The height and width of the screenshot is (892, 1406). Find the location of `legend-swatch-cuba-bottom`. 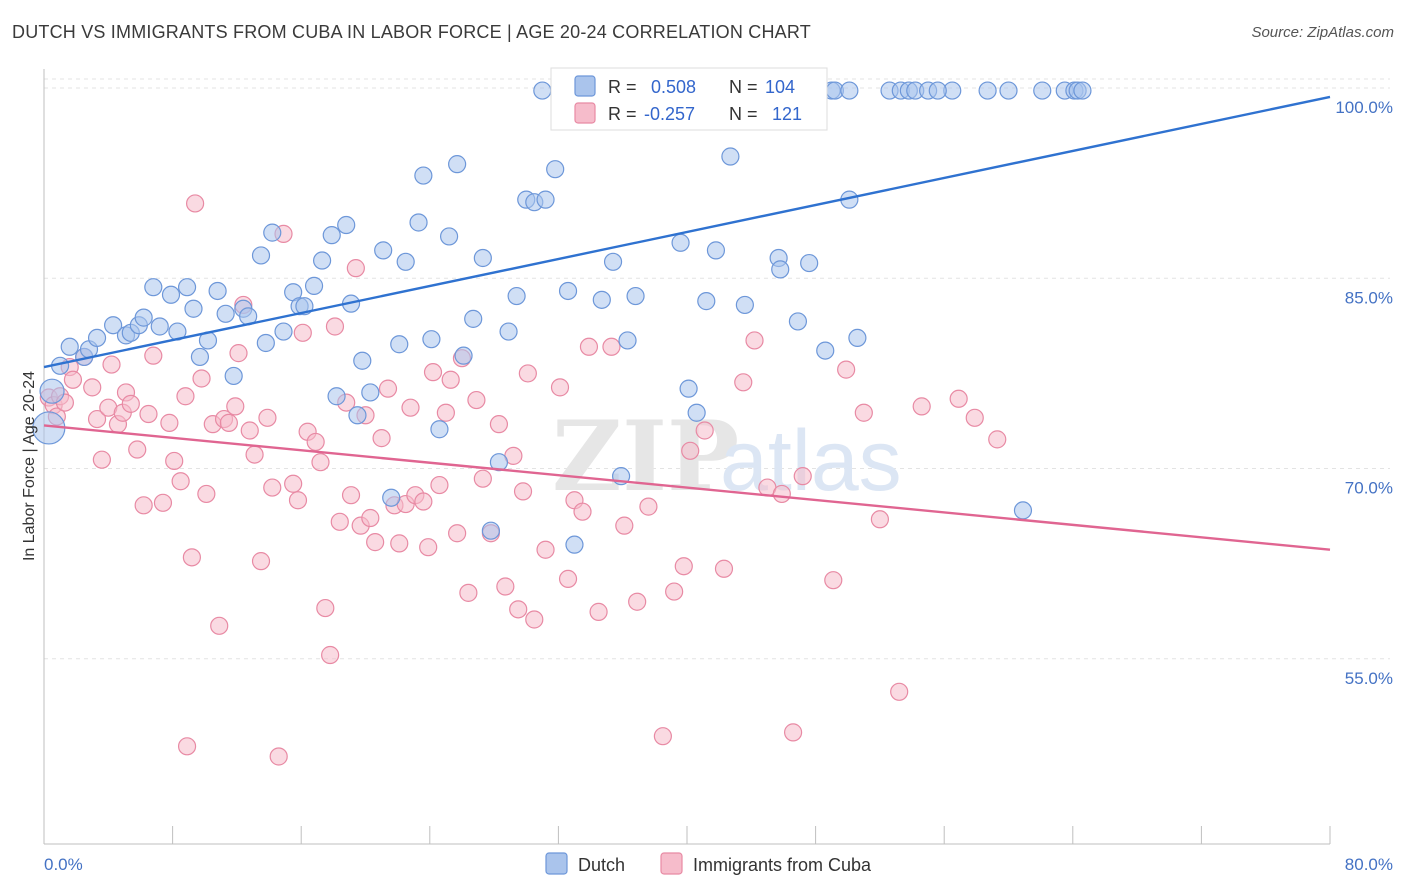

legend-swatch-cuba-bottom is located at coordinates (671, 863).